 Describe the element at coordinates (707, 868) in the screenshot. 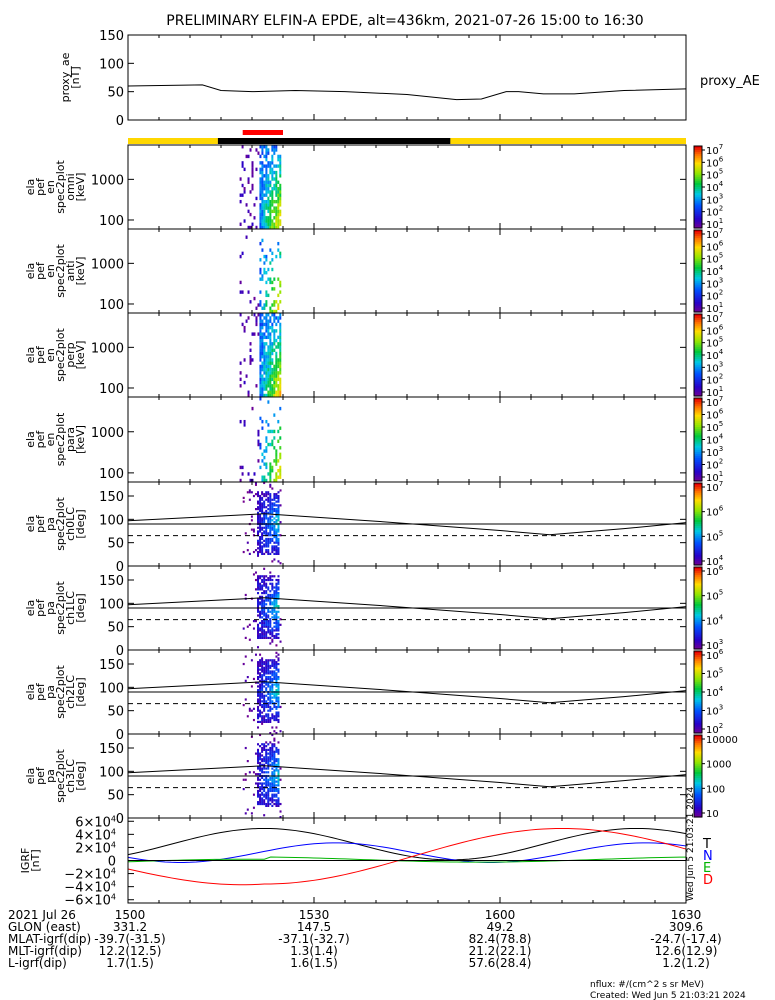

I see `legend-e: E` at that location.